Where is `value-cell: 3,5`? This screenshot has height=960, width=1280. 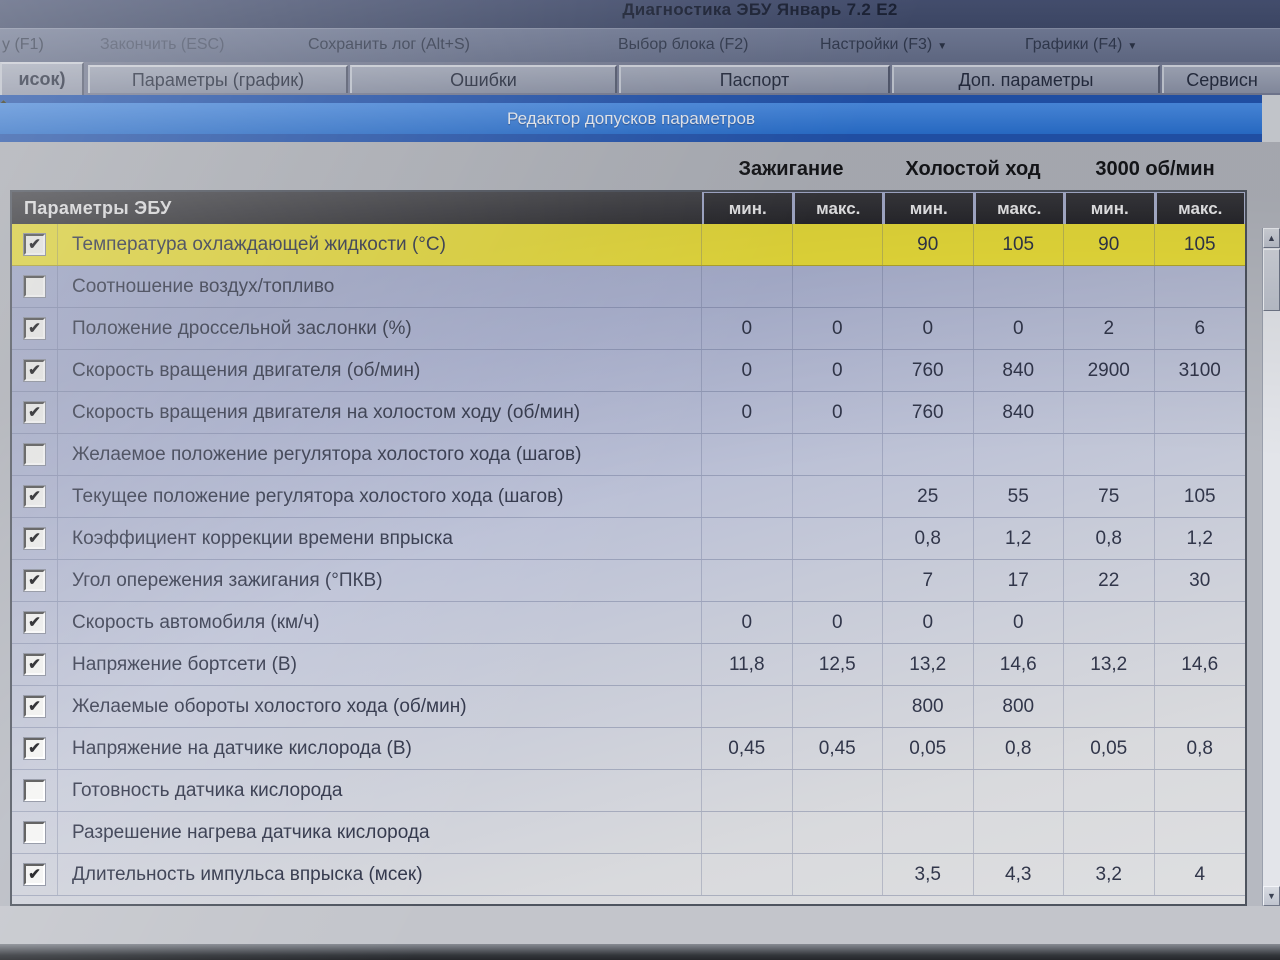 value-cell: 3,5 is located at coordinates (928, 874).